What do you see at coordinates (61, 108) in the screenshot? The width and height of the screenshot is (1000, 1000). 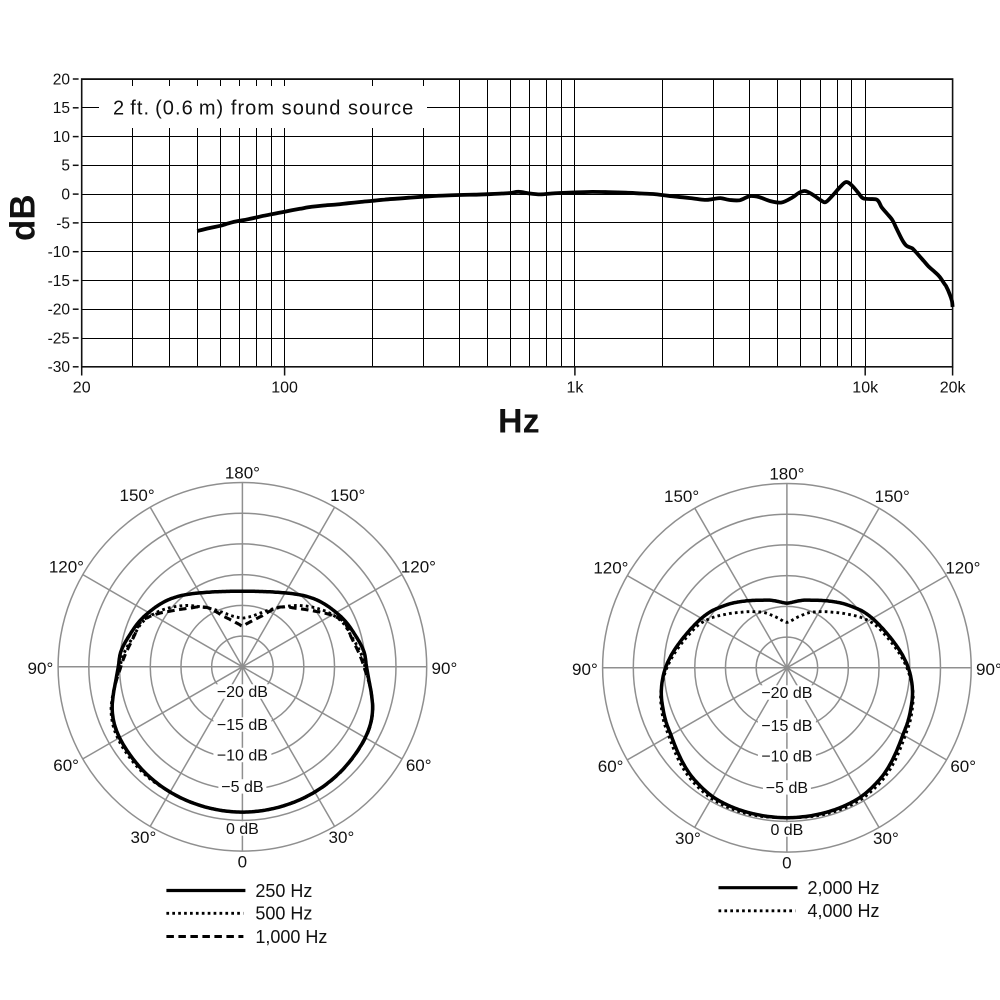 I see `svg-text: 15` at bounding box center [61, 108].